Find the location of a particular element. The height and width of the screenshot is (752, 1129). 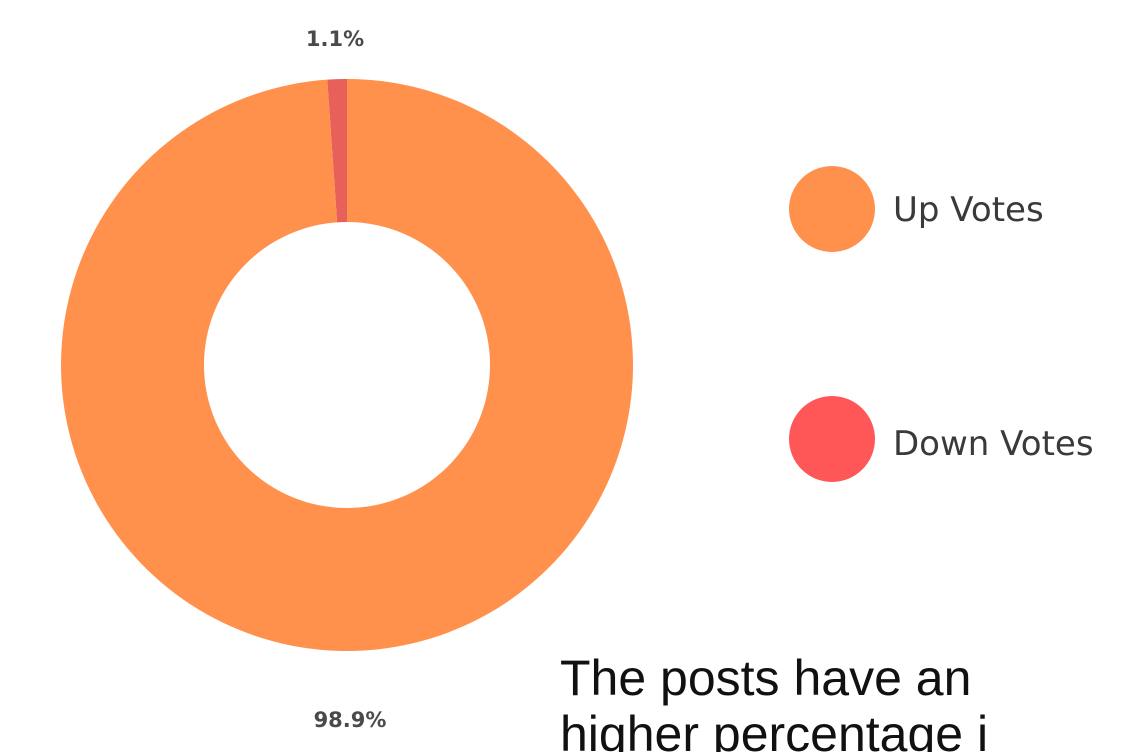

donut-slice-down-votes is located at coordinates (337, 151).